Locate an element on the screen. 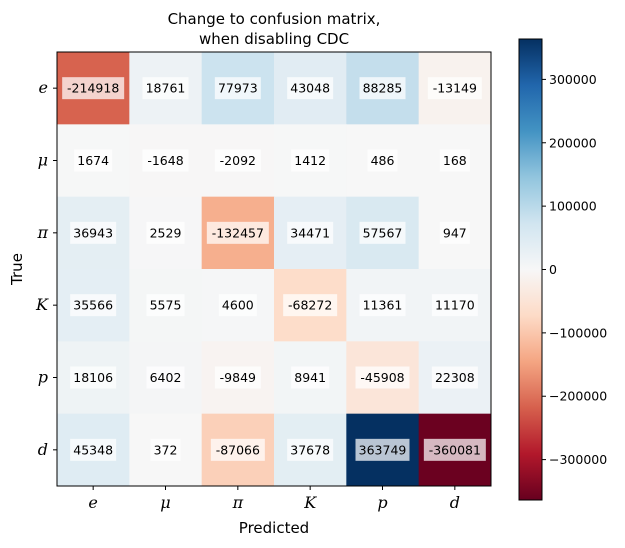 This screenshot has height=548, width=625. cell-value-label: -2092 is located at coordinates (238, 160).